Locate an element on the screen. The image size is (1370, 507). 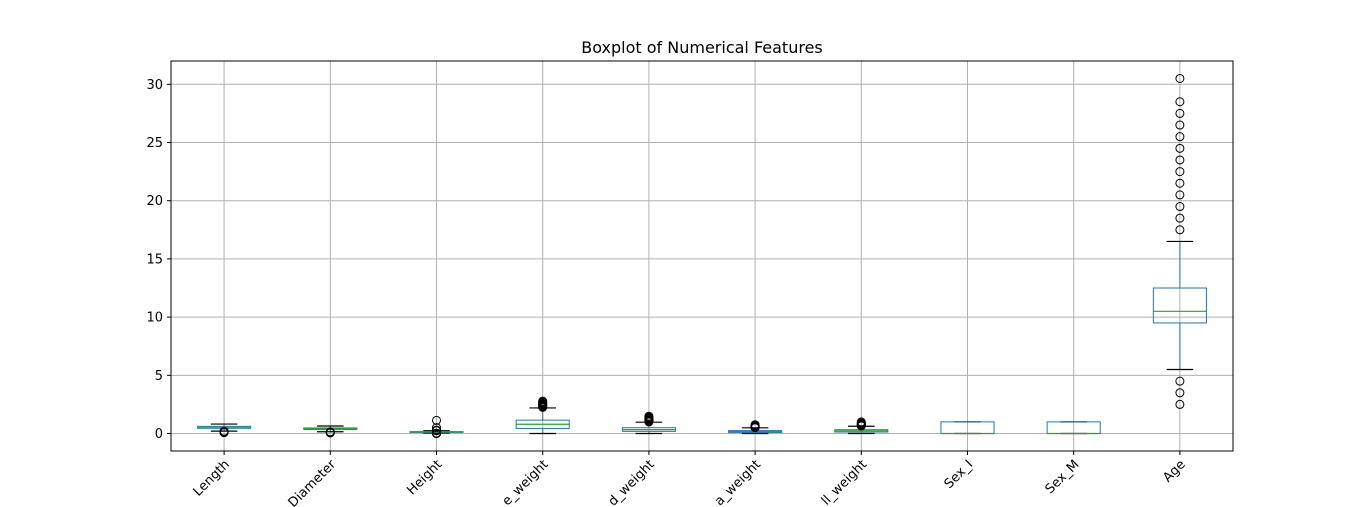
box-shucked-weight is located at coordinates (648, 423).